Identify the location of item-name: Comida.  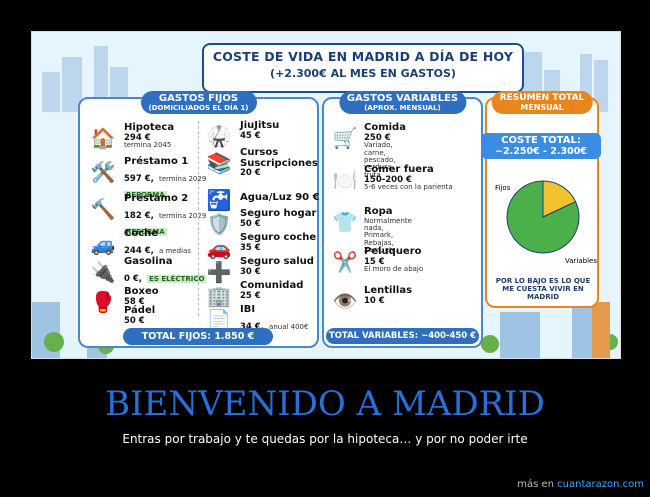
(385, 127).